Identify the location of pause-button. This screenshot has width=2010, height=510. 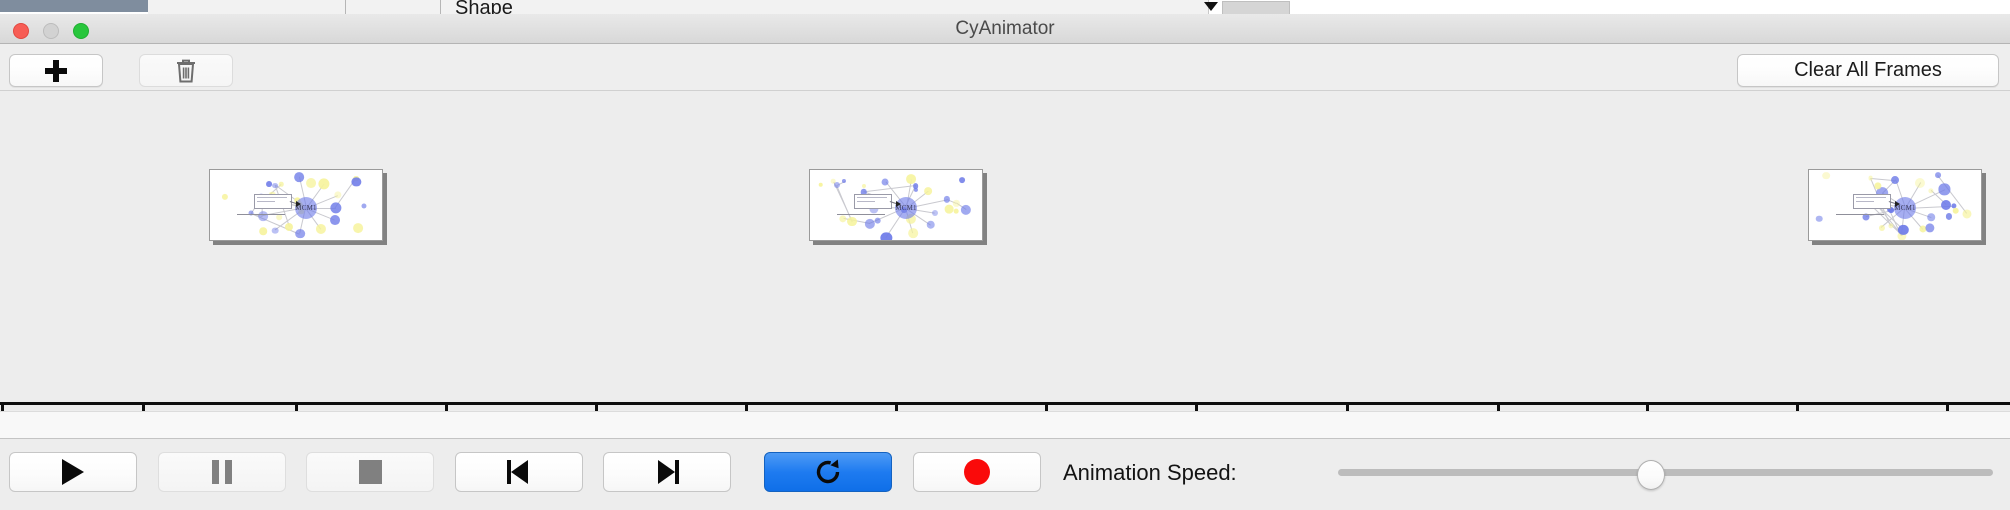
(222, 472).